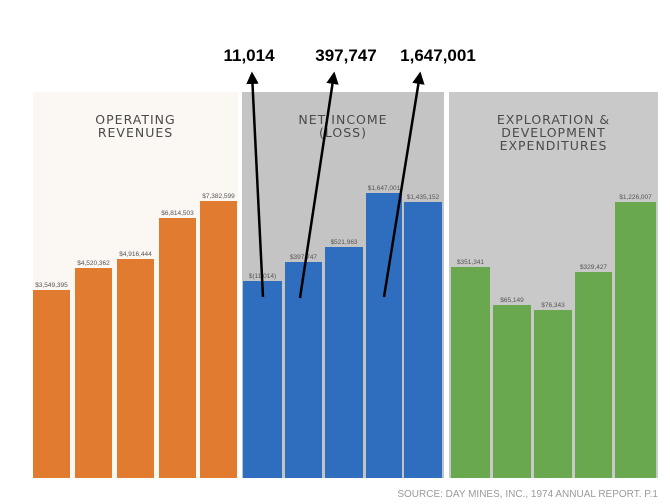 This screenshot has width=670, height=504. What do you see at coordinates (303, 257) in the screenshot?
I see `bar-value-label: $397,747` at bounding box center [303, 257].